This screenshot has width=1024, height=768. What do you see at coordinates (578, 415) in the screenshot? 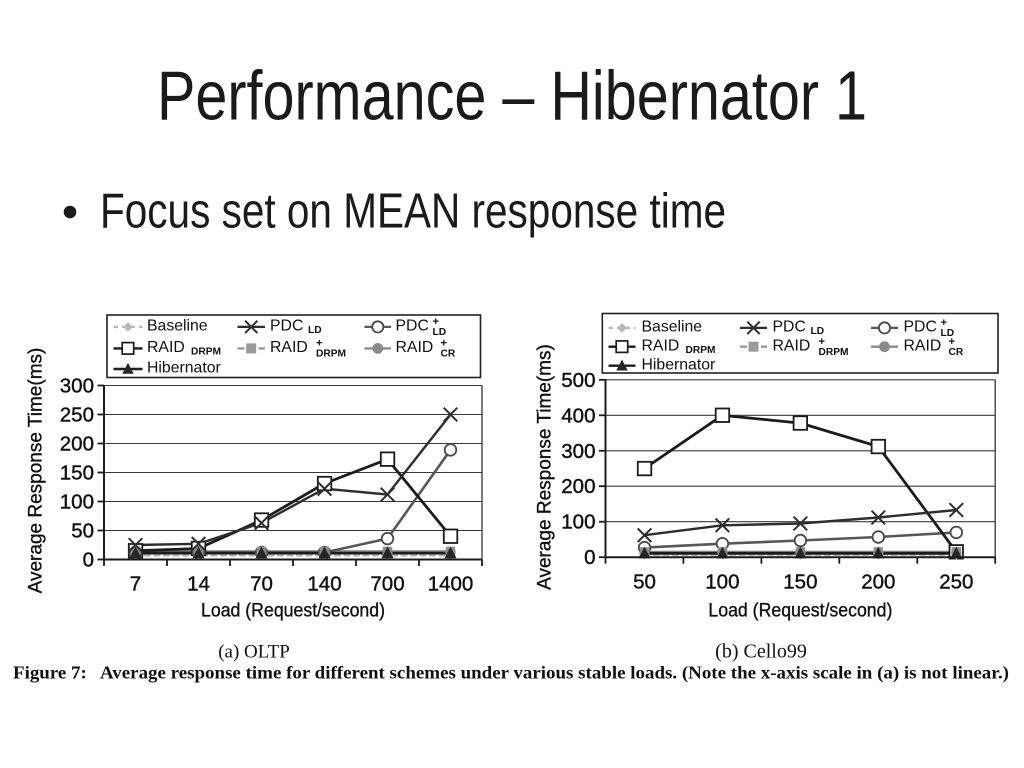
I see `svg-text: 400` at bounding box center [578, 415].